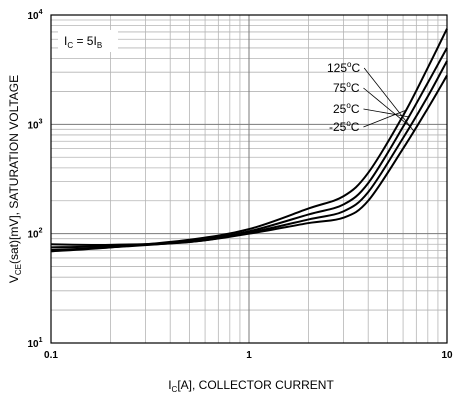 This screenshot has width=456, height=405. Describe the element at coordinates (34, 234) in the screenshot. I see `y-tick-label: 10²` at that location.